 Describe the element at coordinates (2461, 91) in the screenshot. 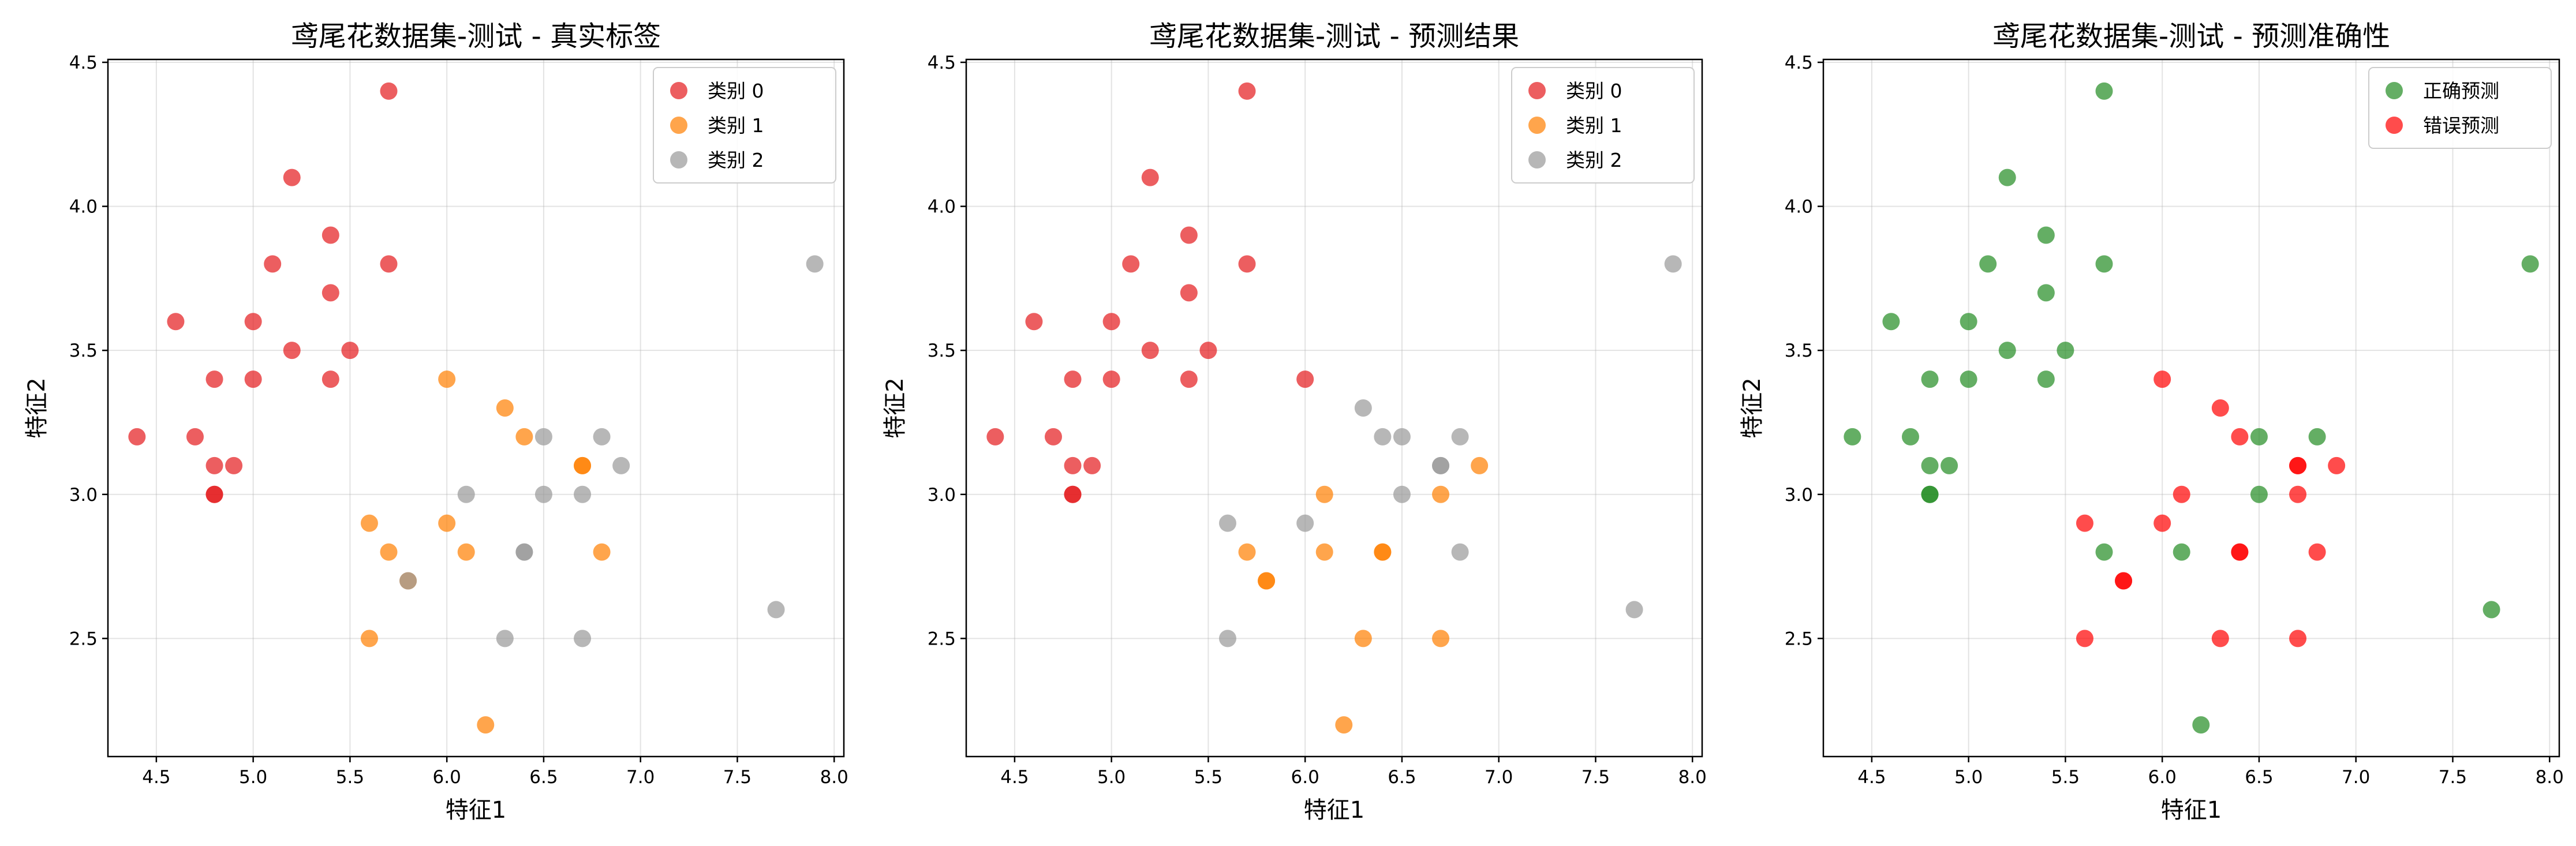

I see `legend-label: 正确预测` at that location.